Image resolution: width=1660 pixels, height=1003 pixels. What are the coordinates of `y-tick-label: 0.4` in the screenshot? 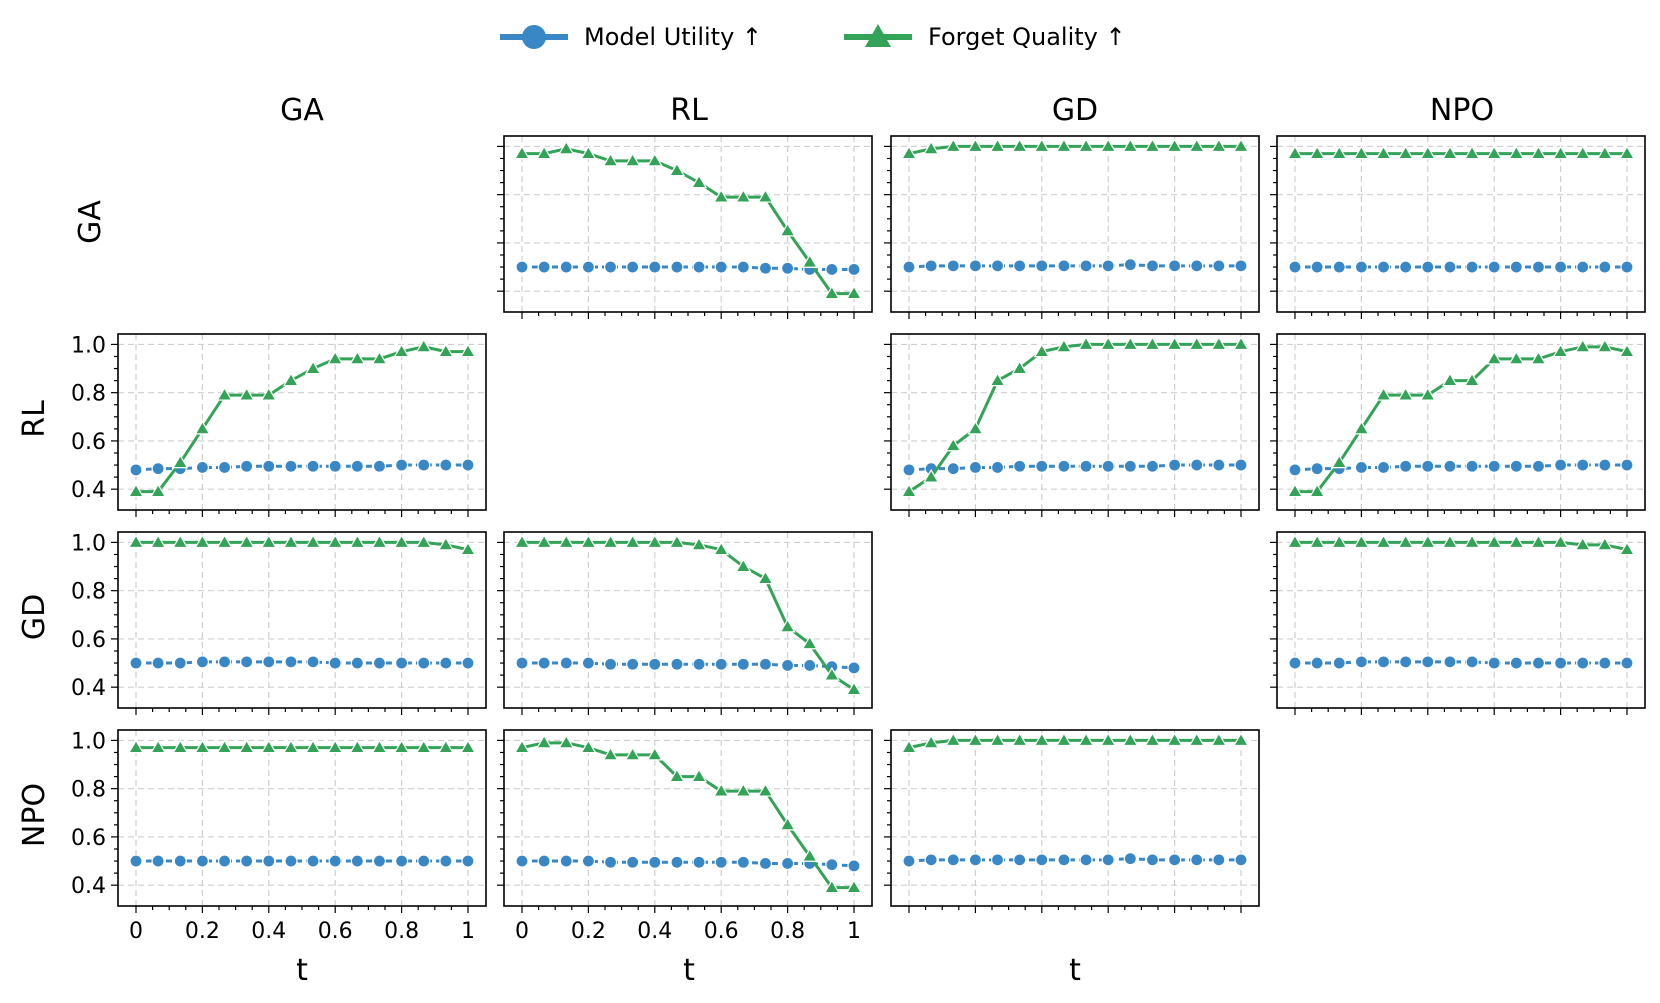 It's located at (88, 688).